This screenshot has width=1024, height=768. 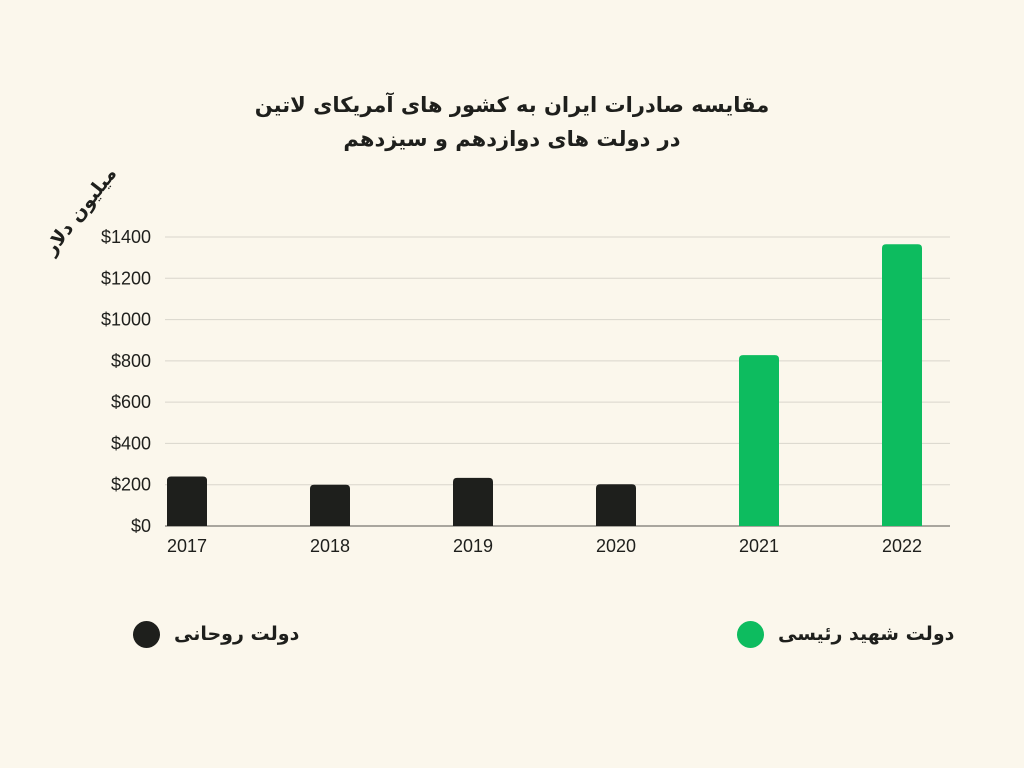 I want to click on legend-item-raisi: دولت شهید رئیسی, so click(x=845, y=634).